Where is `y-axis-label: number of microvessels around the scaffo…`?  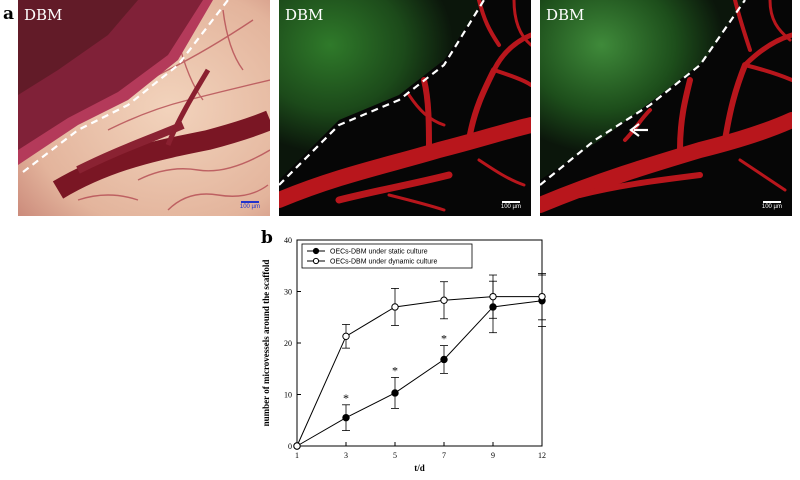 y-axis-label: number of microvessels around the scaffo… is located at coordinates (266, 343).